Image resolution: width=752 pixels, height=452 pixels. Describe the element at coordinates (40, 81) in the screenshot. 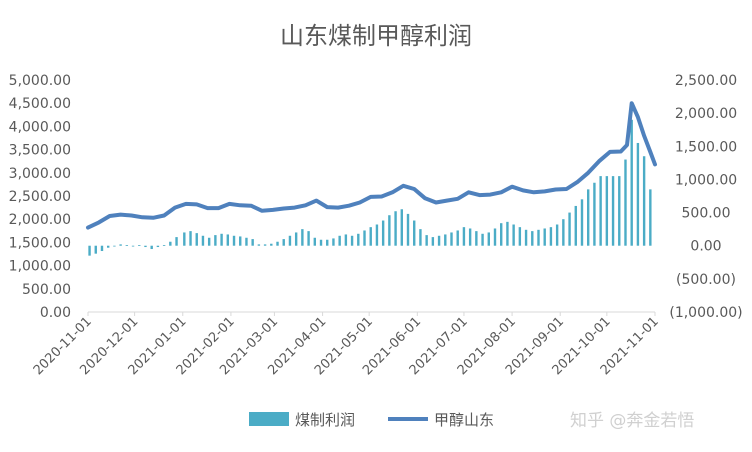

I see `left-tick-label: 5,000.00` at that location.